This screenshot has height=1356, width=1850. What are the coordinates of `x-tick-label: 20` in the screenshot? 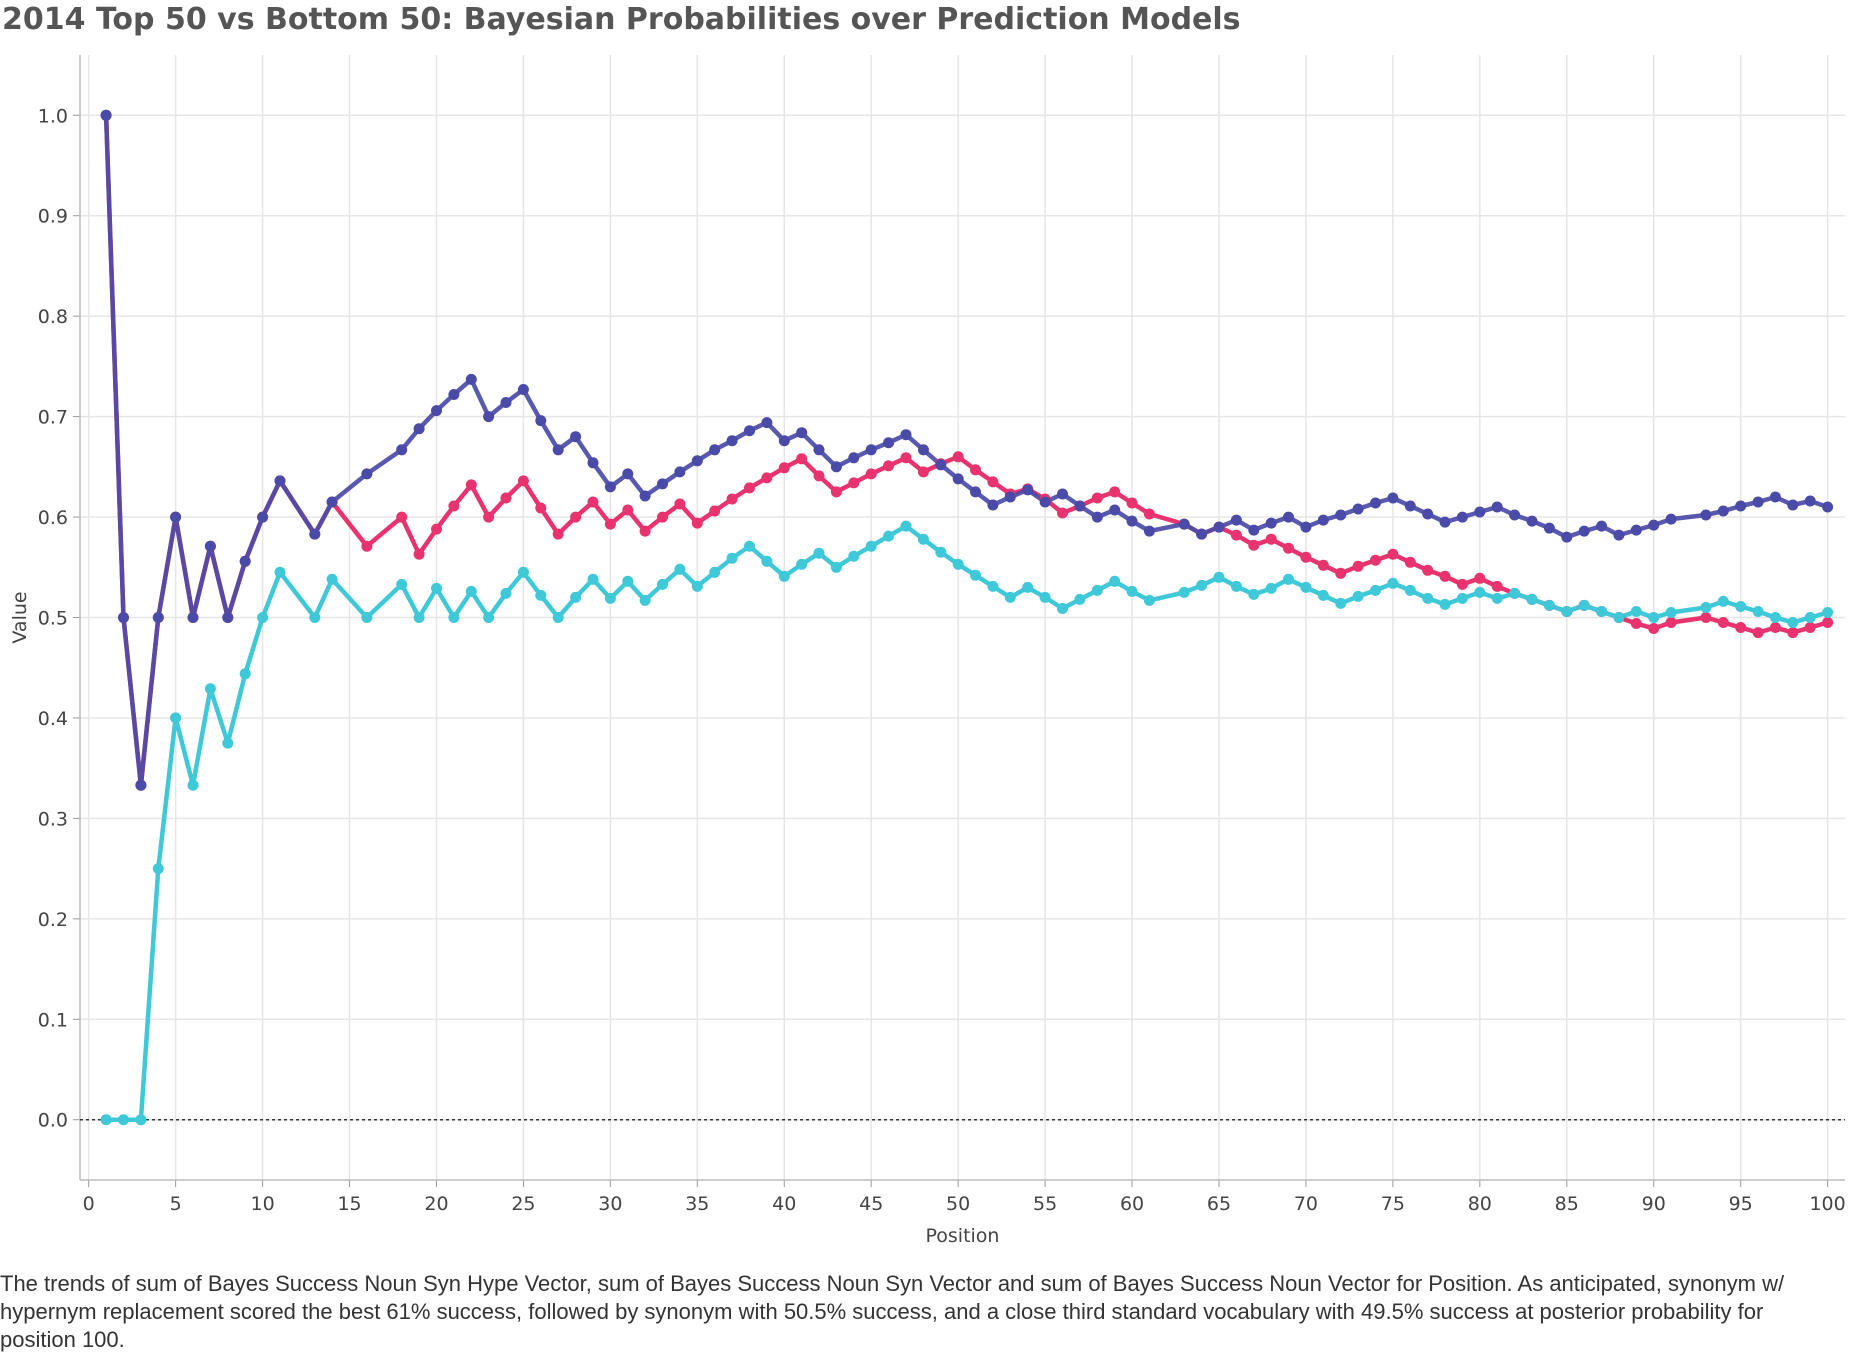 It's located at (436, 1204).